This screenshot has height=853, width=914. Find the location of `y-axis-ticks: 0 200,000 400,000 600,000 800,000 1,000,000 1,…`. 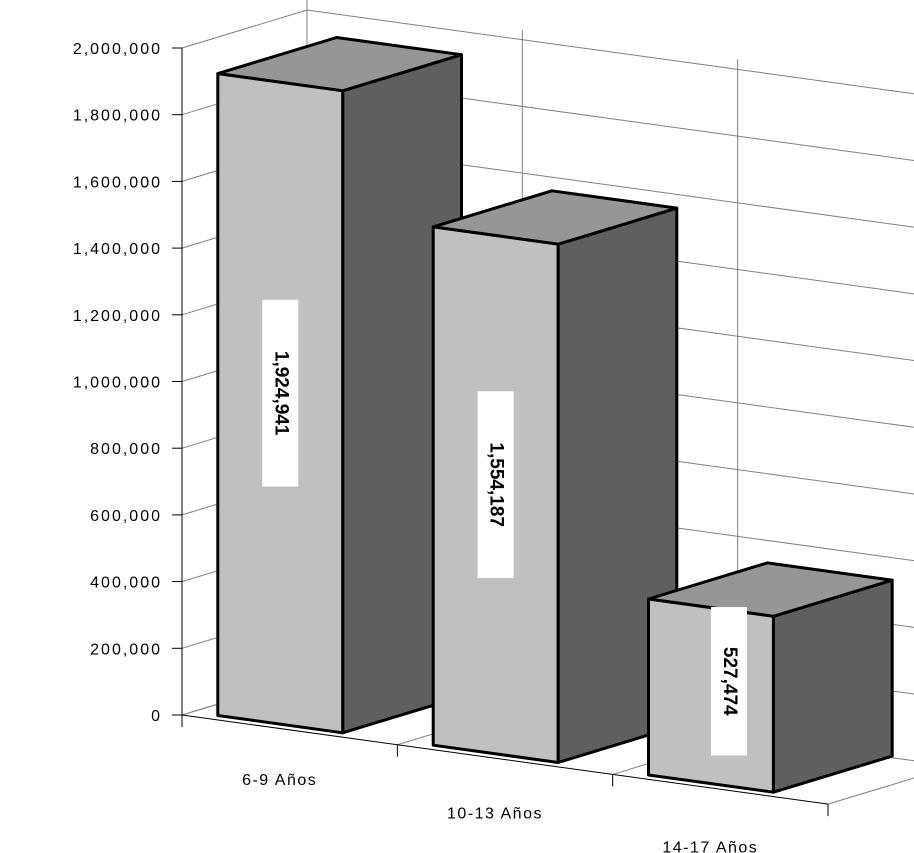

y-axis-ticks: 0 200,000 400,000 600,000 800,000 1,000,000 1,… is located at coordinates (127, 383).